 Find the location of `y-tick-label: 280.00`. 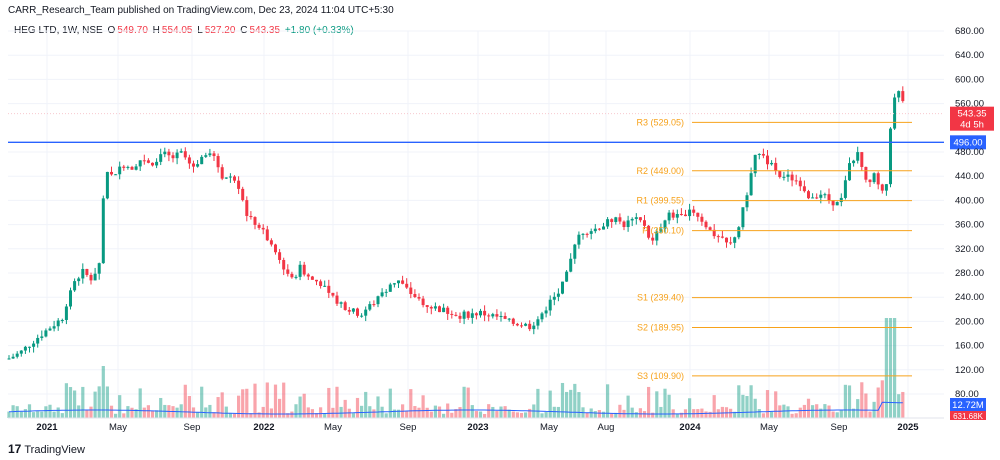

y-tick-label: 280.00 is located at coordinates (969, 273).